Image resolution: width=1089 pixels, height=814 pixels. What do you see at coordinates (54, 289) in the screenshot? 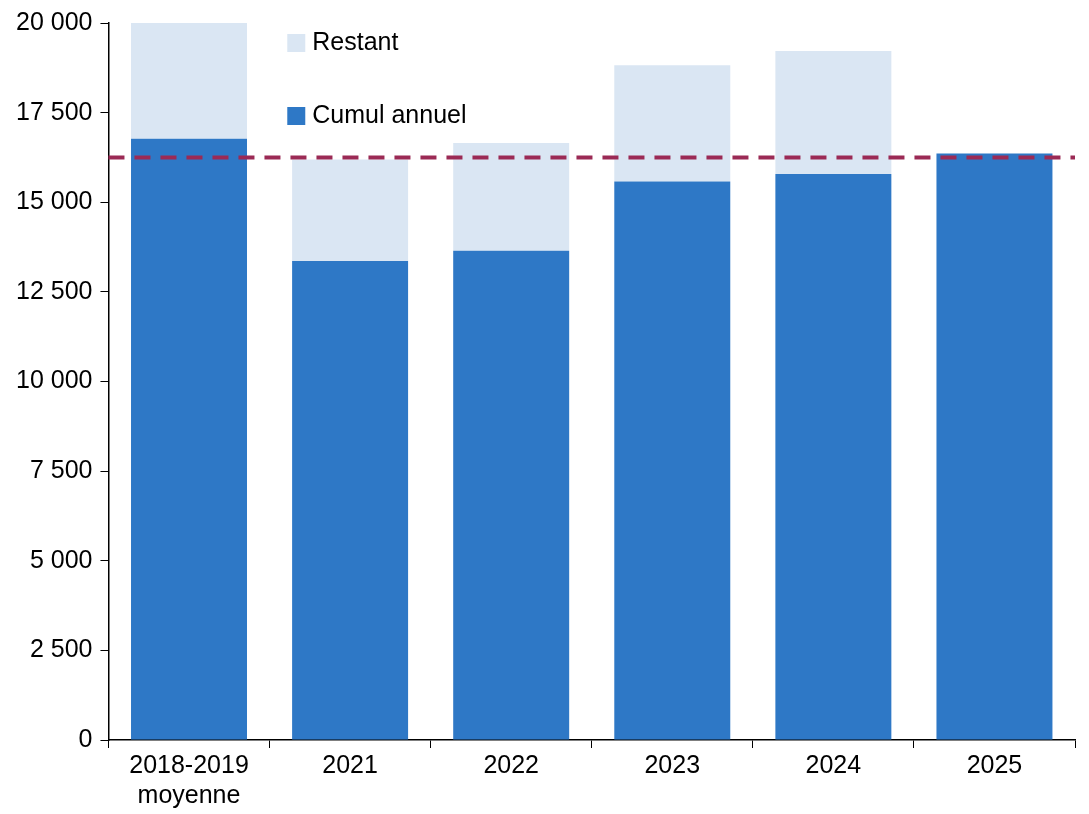
I see `y-tick-label: 12 500` at bounding box center [54, 289].